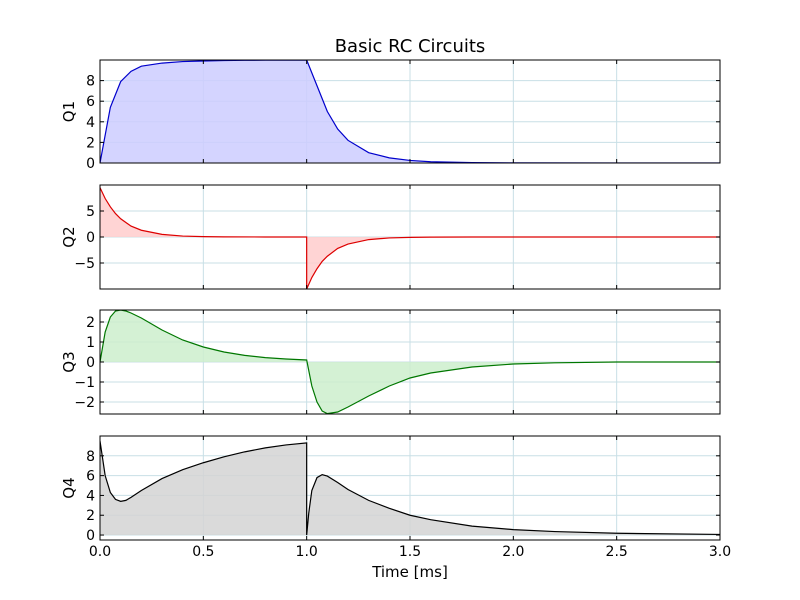 The image size is (800, 600). What do you see at coordinates (84, 403) in the screenshot?
I see `y-tick-label: −2` at bounding box center [84, 403].